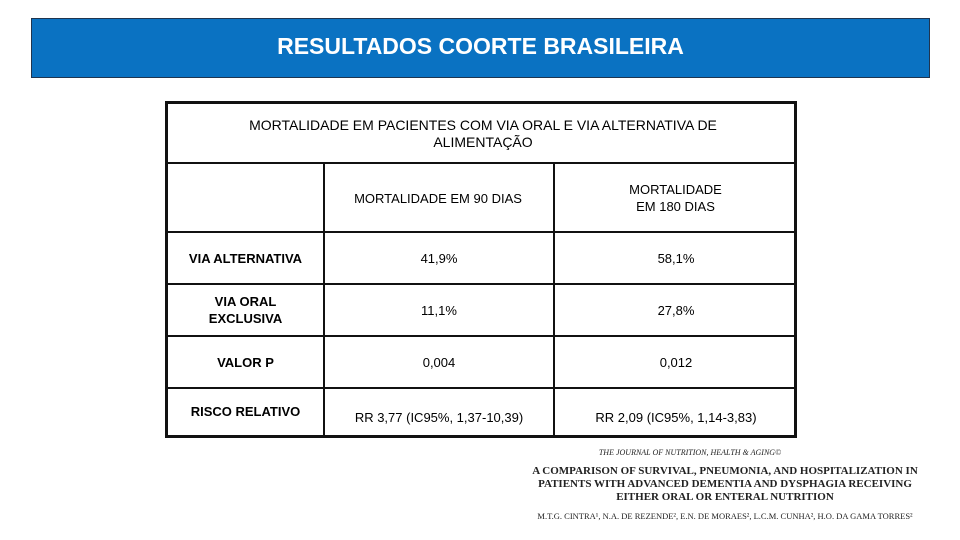 The image size is (960, 540). What do you see at coordinates (439, 417) in the screenshot?
I see `cell-90: RR 3,77 (IC95%, 1,37-10,39)` at bounding box center [439, 417].